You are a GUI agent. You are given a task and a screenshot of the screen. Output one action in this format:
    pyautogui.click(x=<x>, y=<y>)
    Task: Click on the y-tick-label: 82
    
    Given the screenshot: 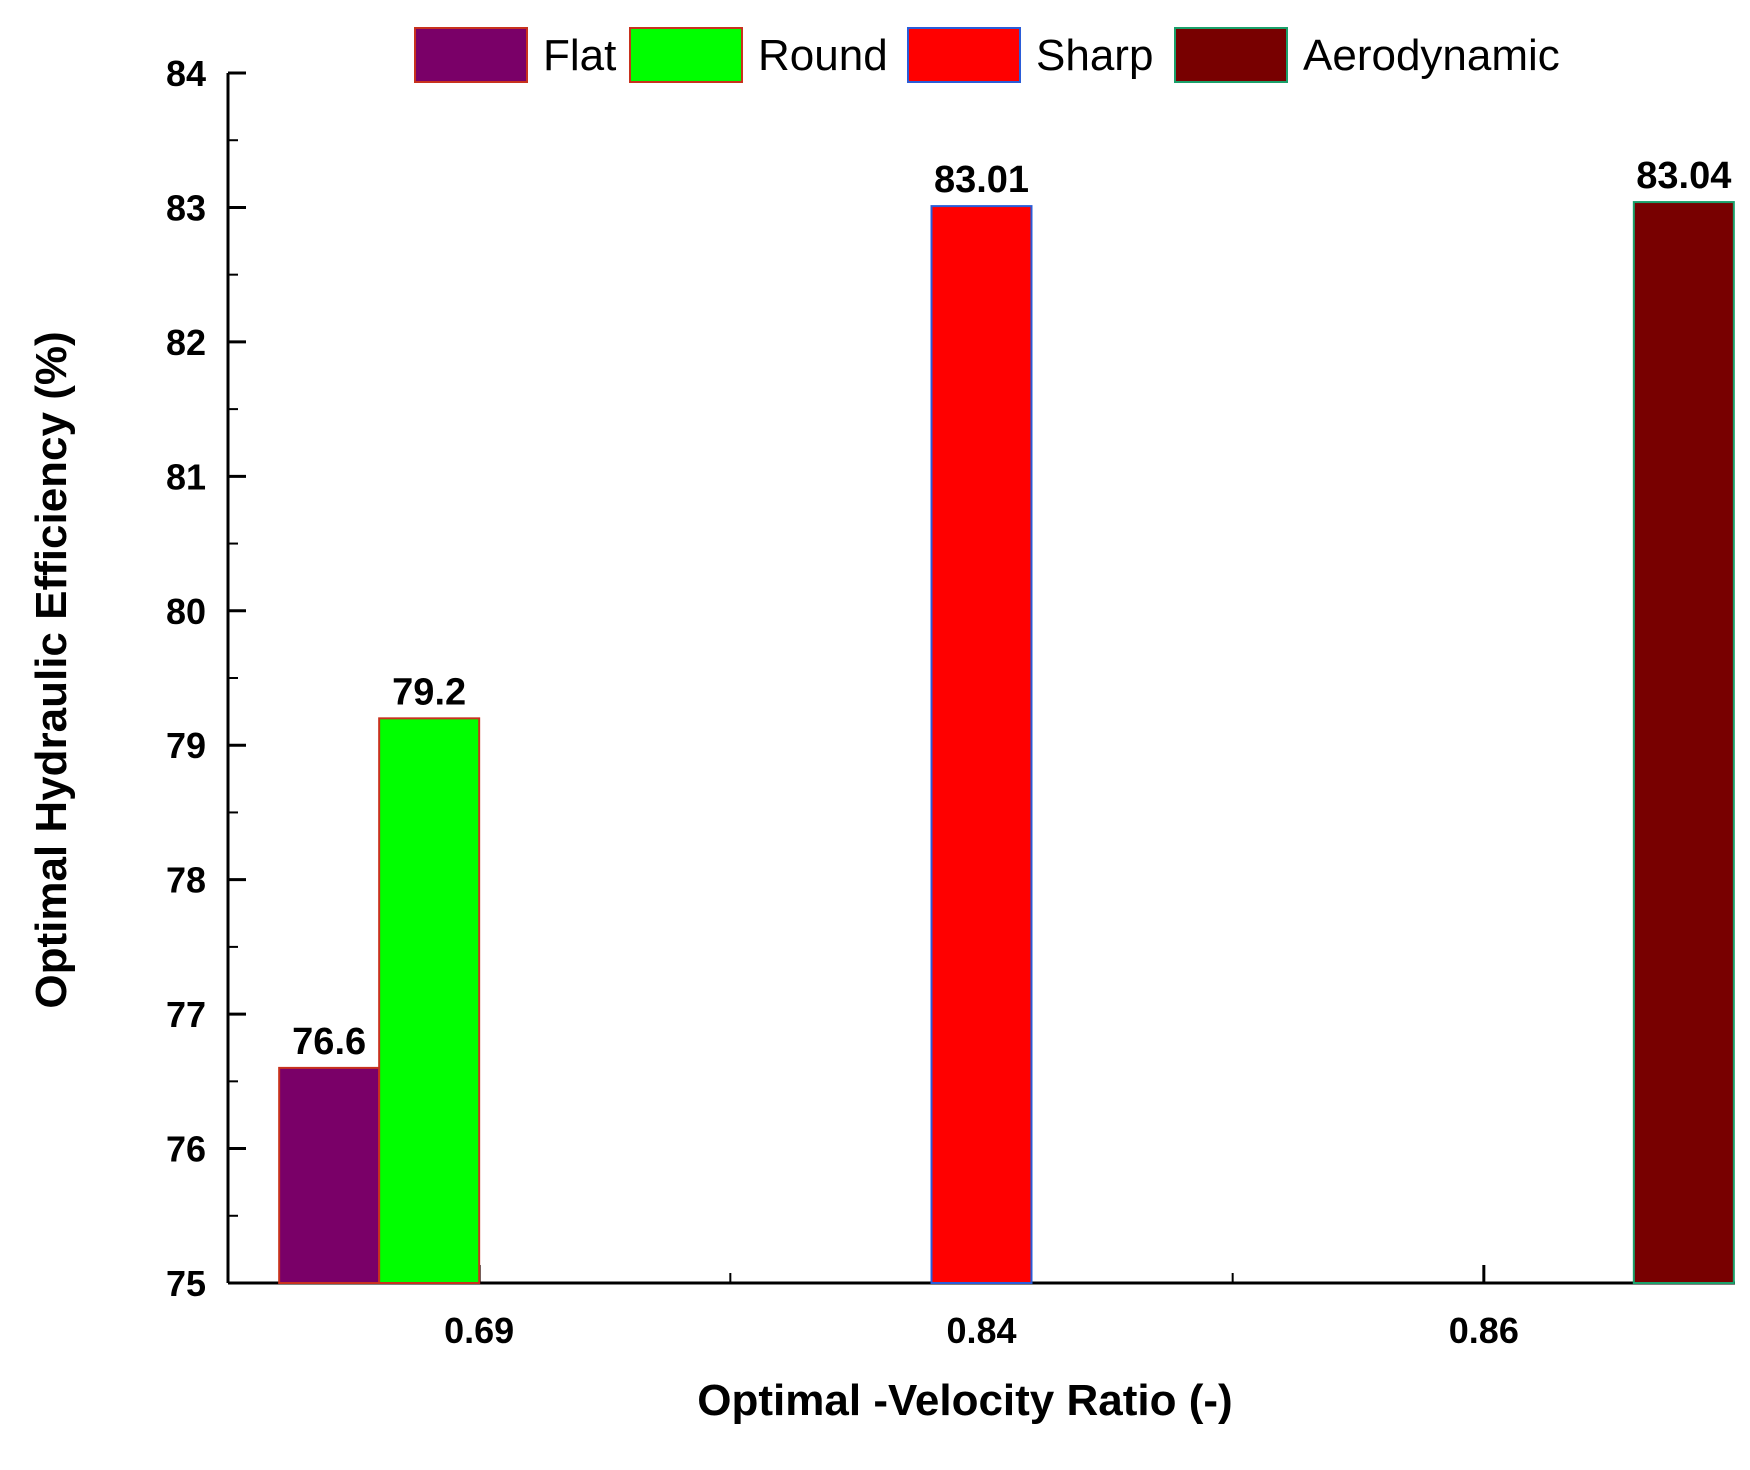 What is the action you would take?
    pyautogui.click(x=186, y=342)
    